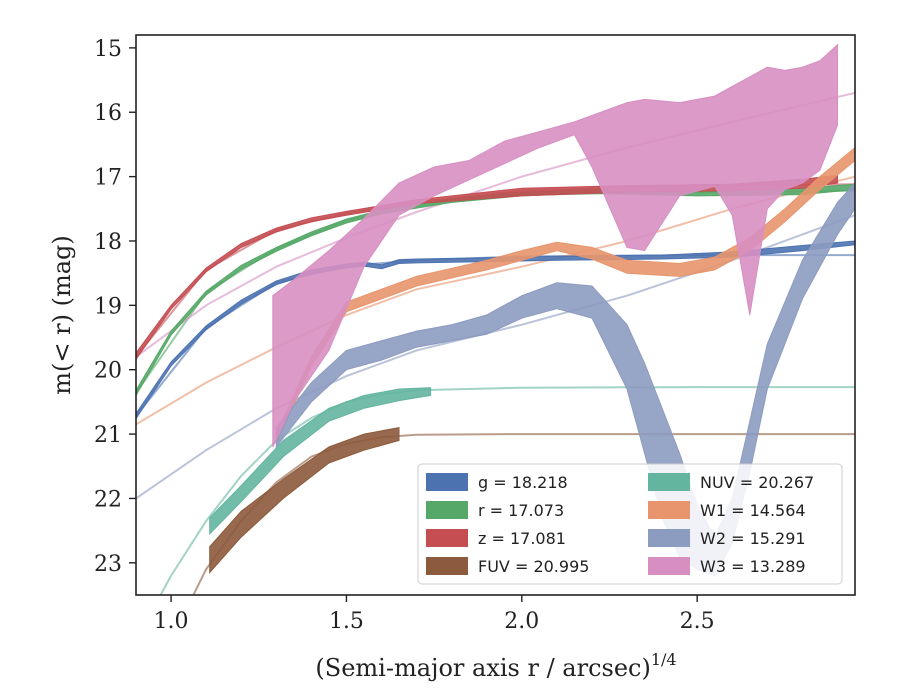  What do you see at coordinates (669, 538) in the screenshot?
I see `legend-swatch-w2` at bounding box center [669, 538].